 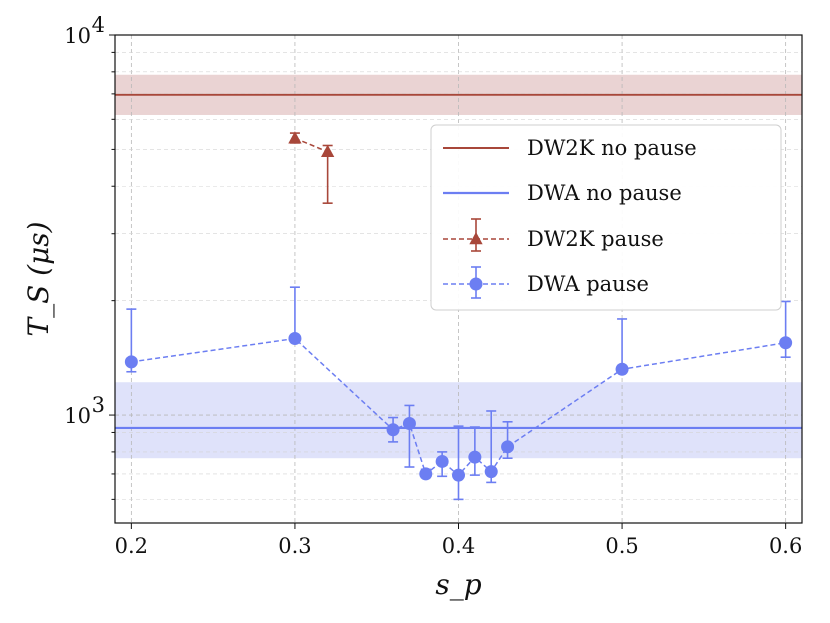 I want to click on x-tick-label: 0.6, so click(x=785, y=546).